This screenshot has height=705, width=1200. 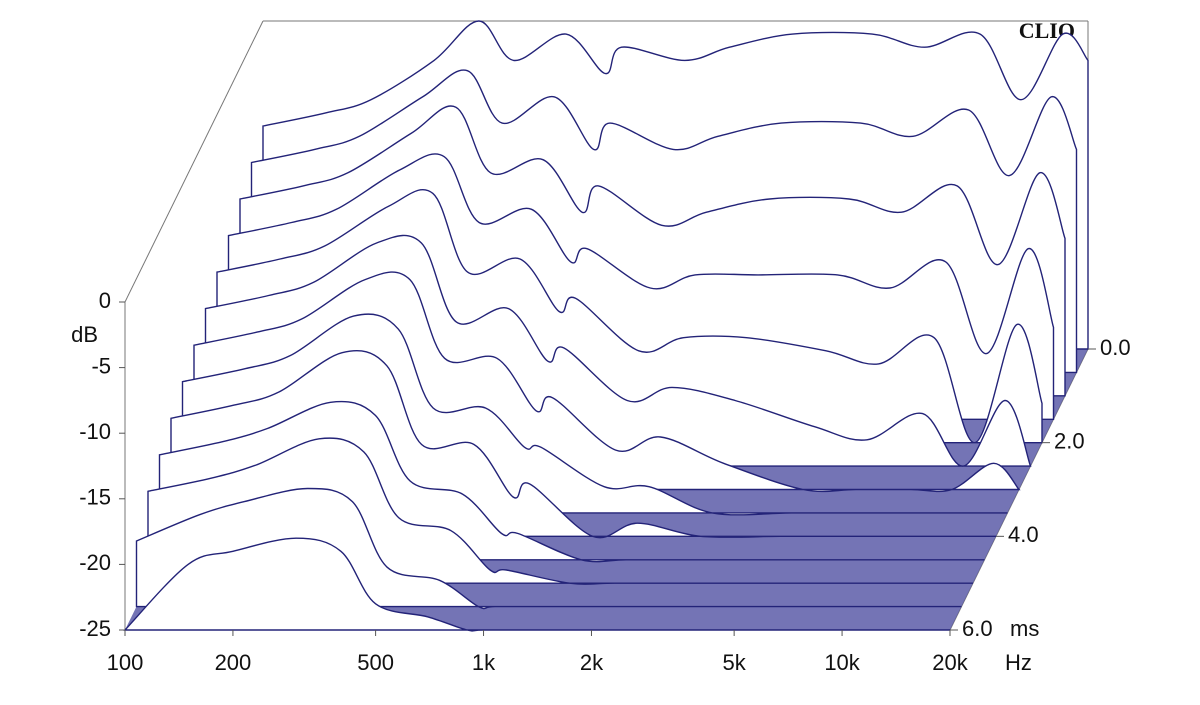 What do you see at coordinates (735, 662) in the screenshot?
I see `x-tick-label: 5k` at bounding box center [735, 662].